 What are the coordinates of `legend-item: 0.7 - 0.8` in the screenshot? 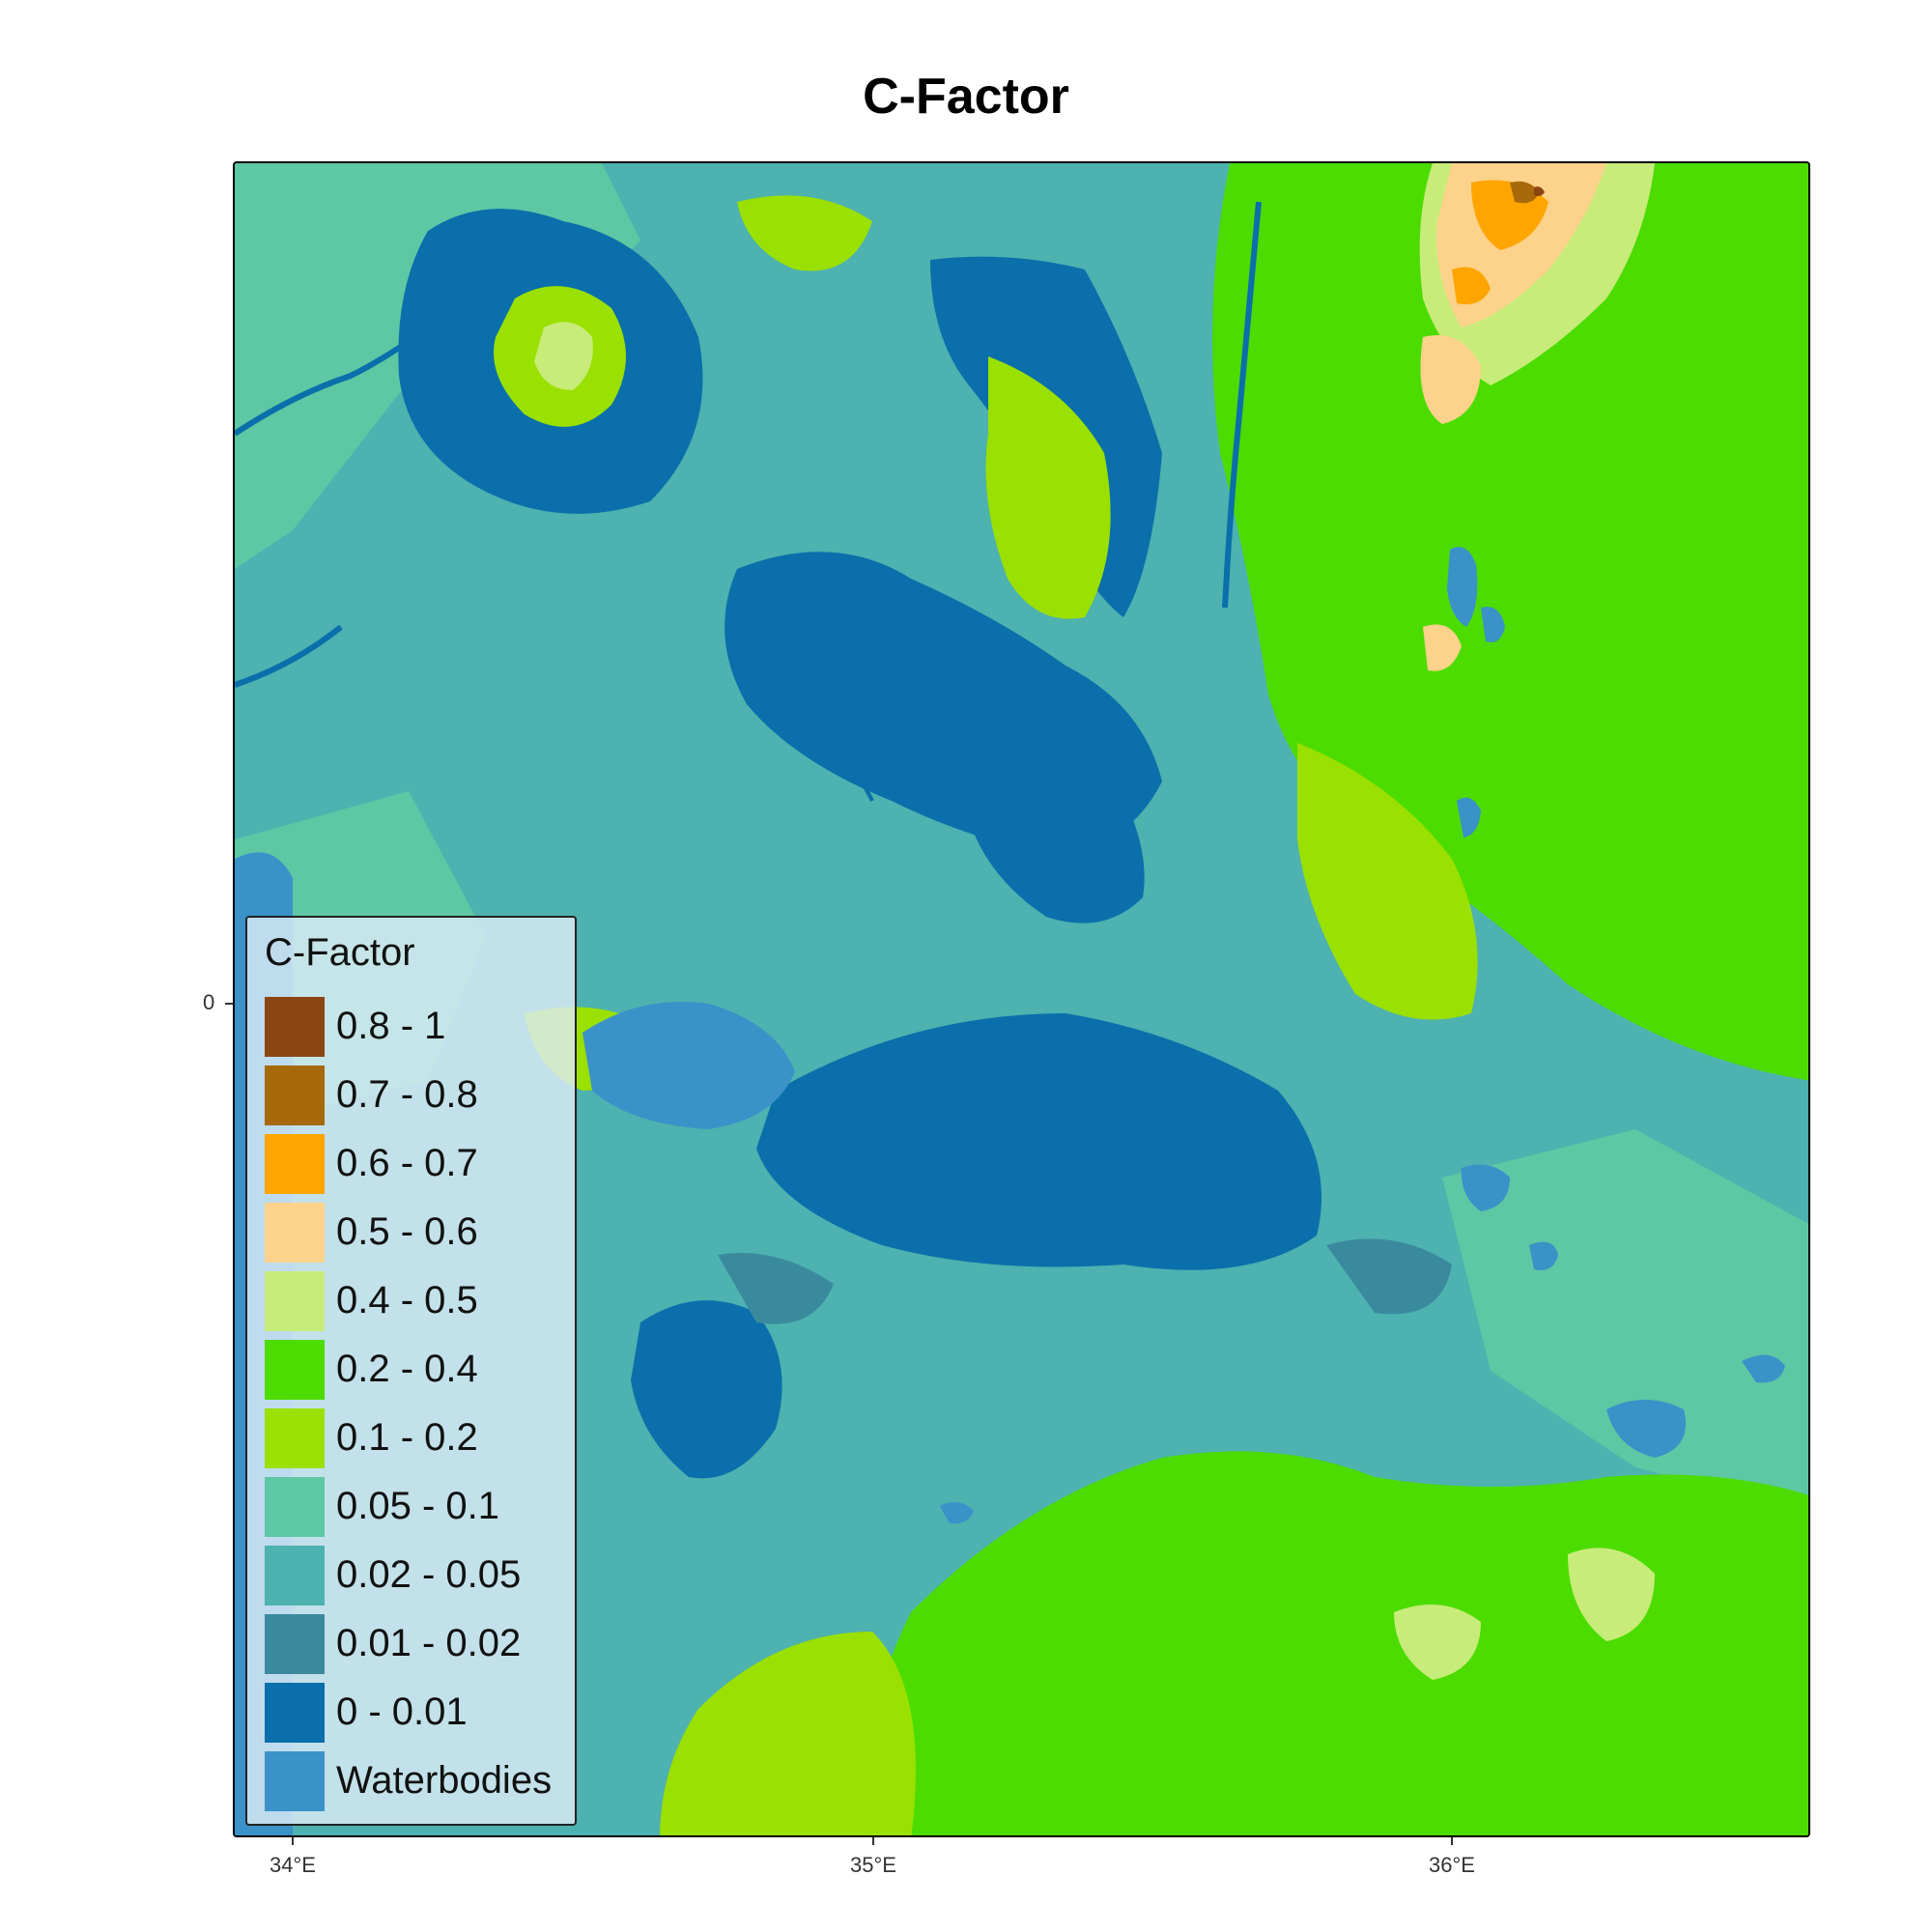 It's located at (419, 1095).